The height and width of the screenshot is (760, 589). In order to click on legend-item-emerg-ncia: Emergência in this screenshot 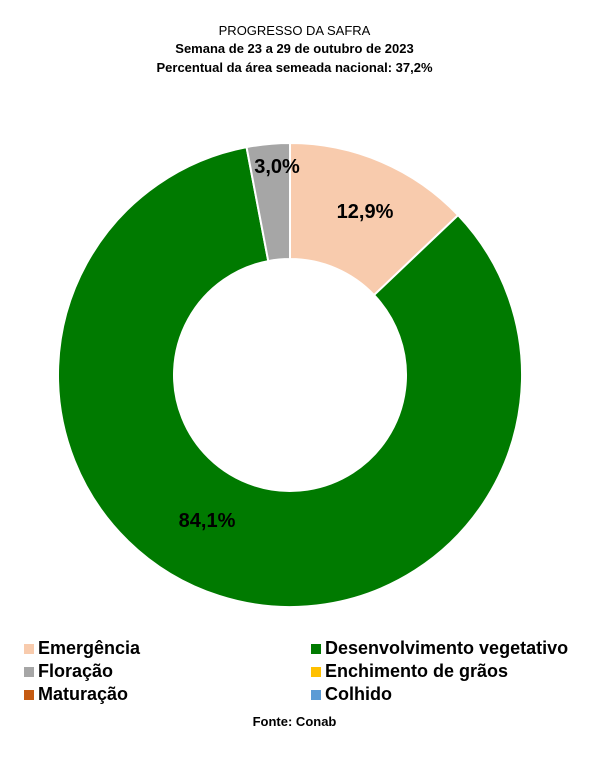, I will do `click(82, 648)`.